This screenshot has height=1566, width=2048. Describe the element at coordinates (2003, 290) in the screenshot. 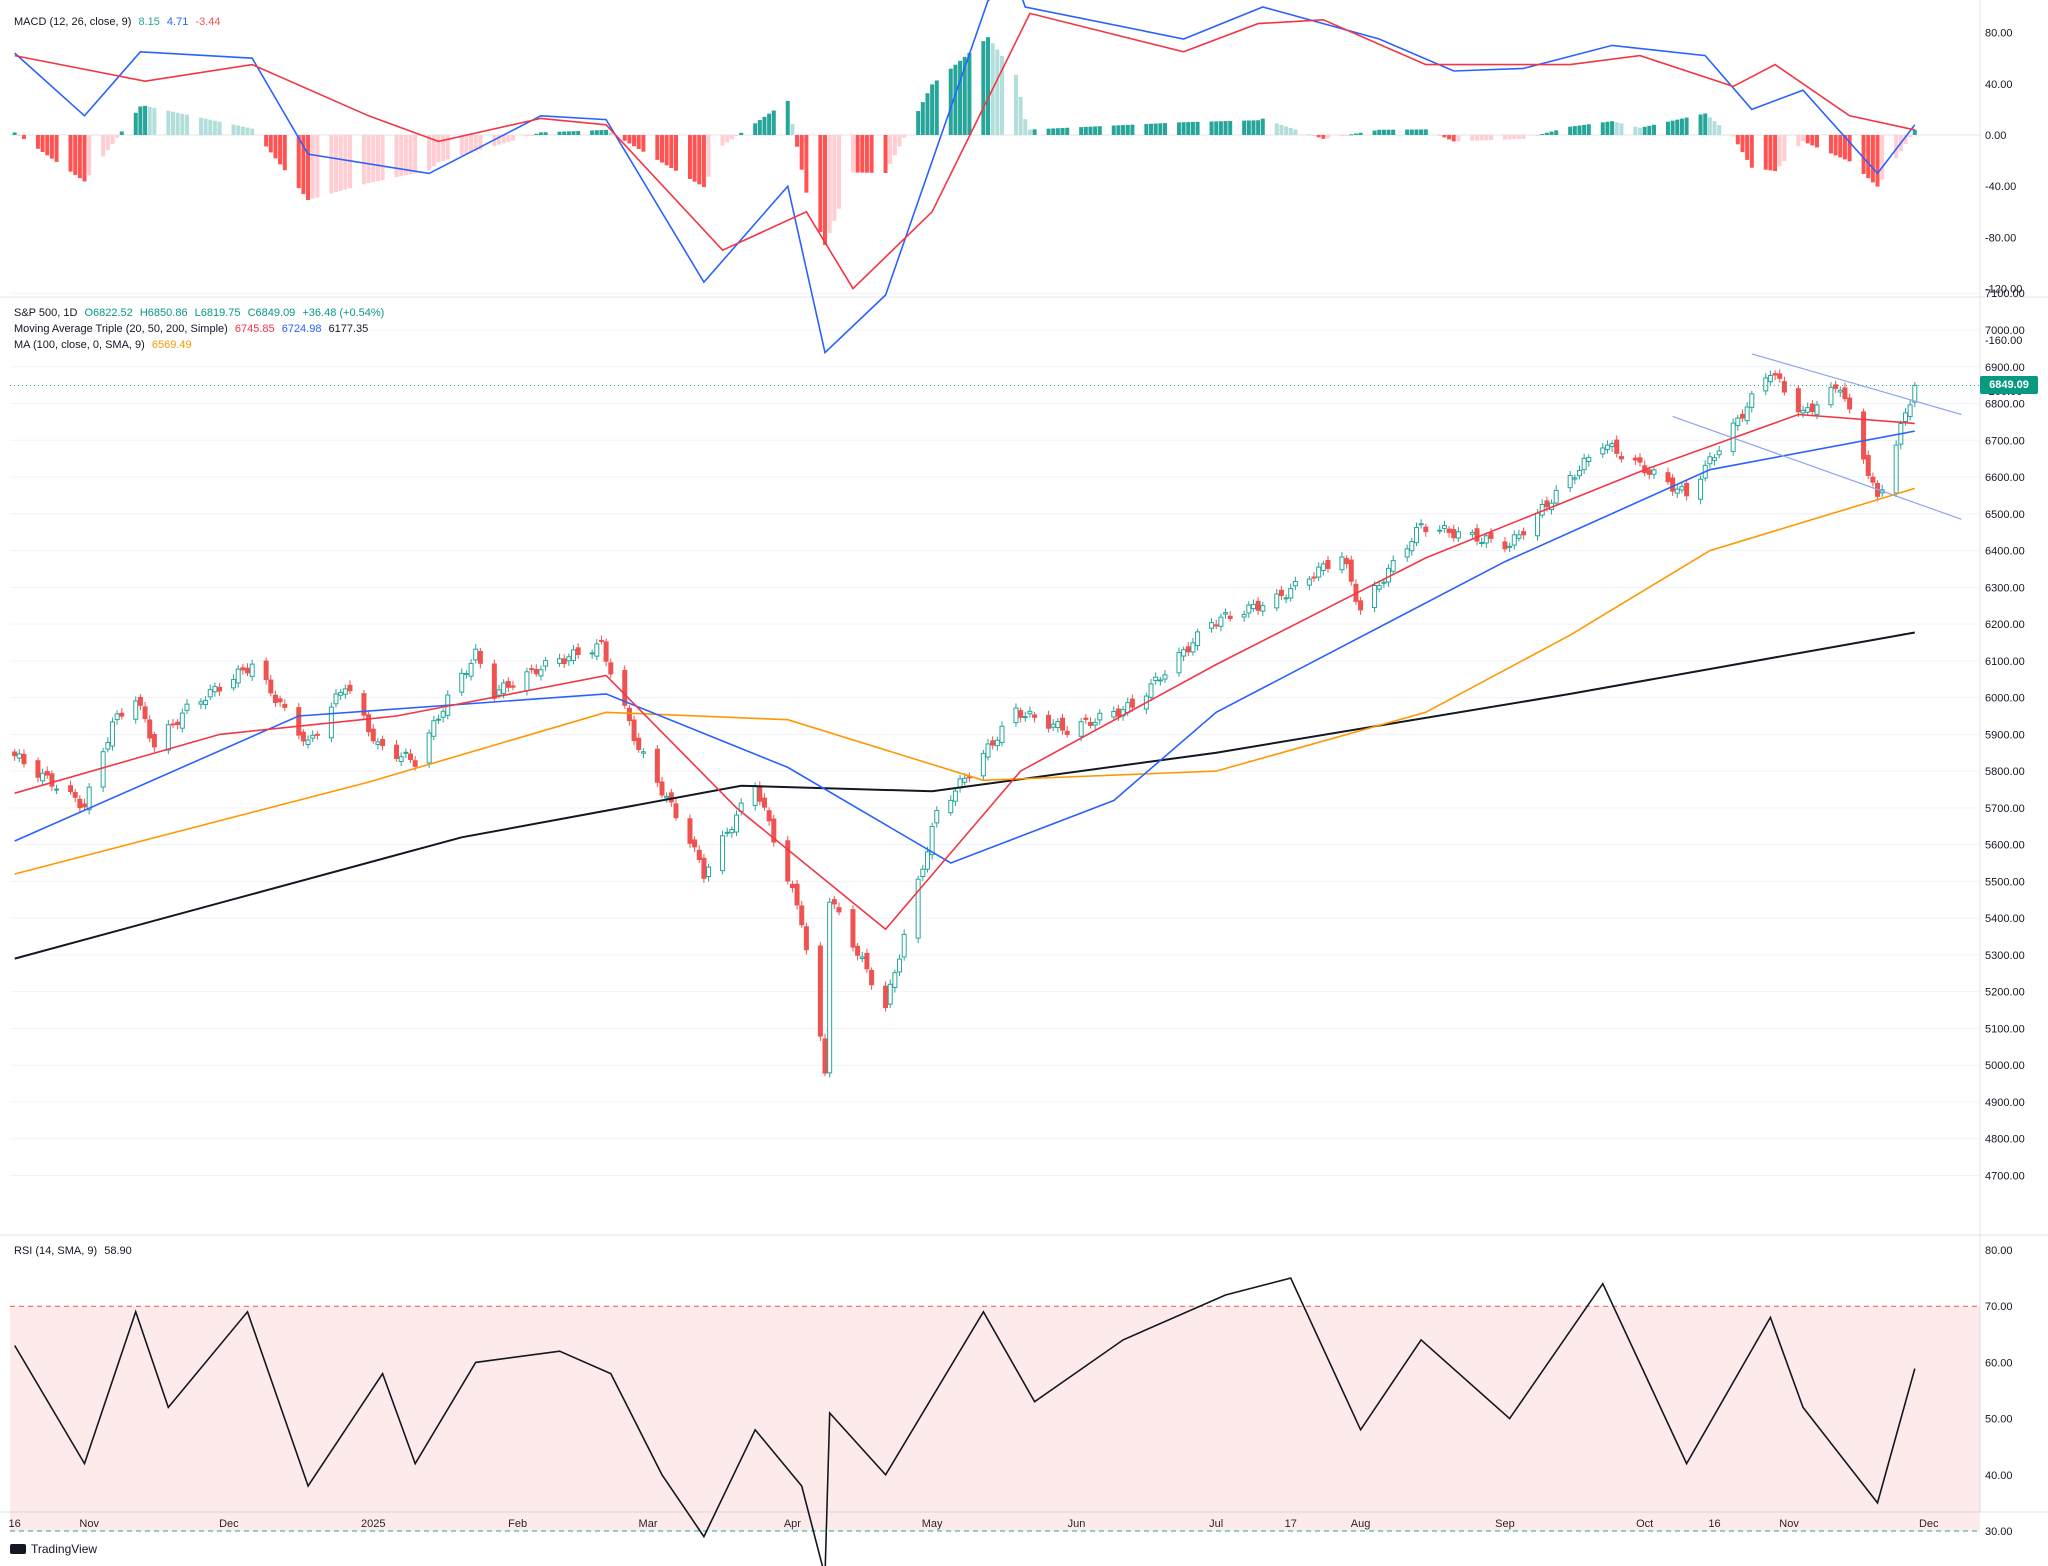

I see `macd-tick: -120.00` at that location.